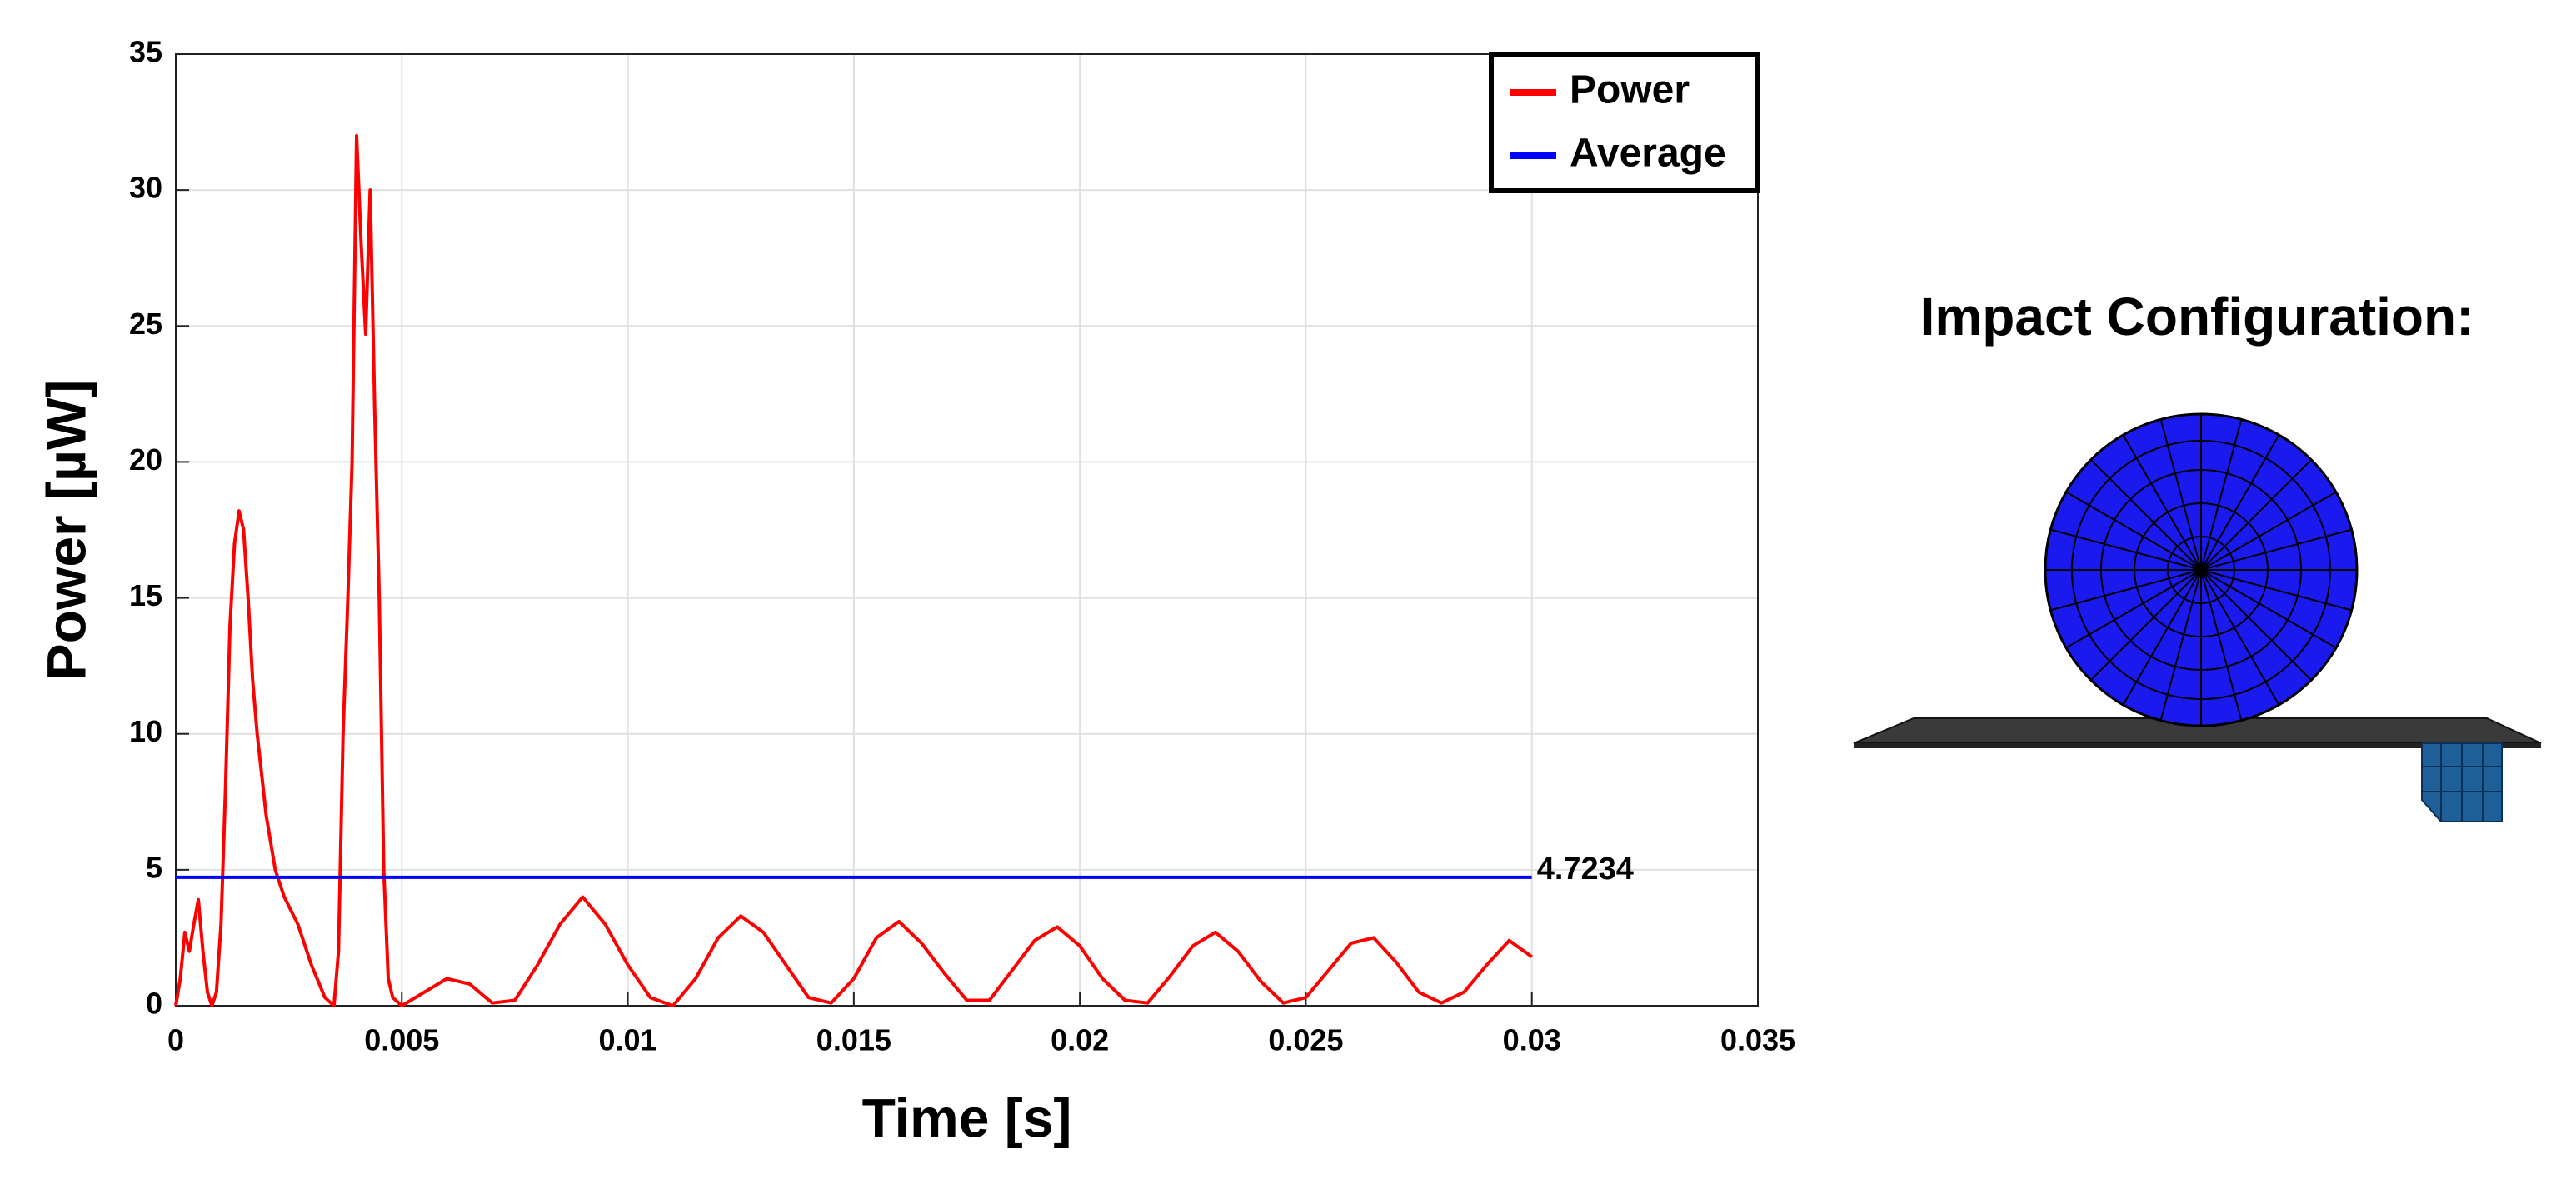  What do you see at coordinates (145, 731) in the screenshot?
I see `y-tick-label: 10` at bounding box center [145, 731].